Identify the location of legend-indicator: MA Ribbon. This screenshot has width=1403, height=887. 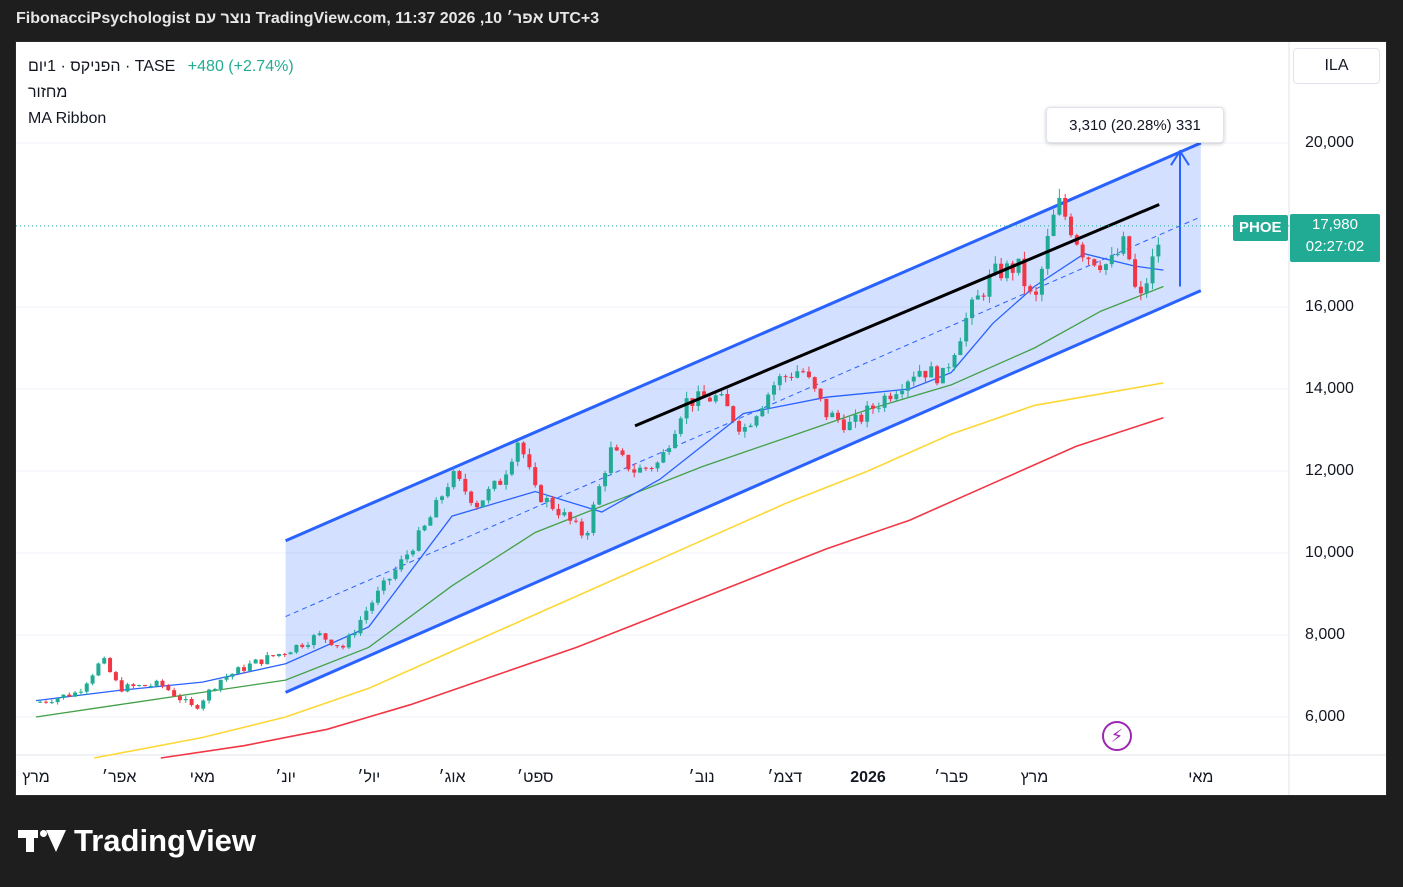
(67, 118).